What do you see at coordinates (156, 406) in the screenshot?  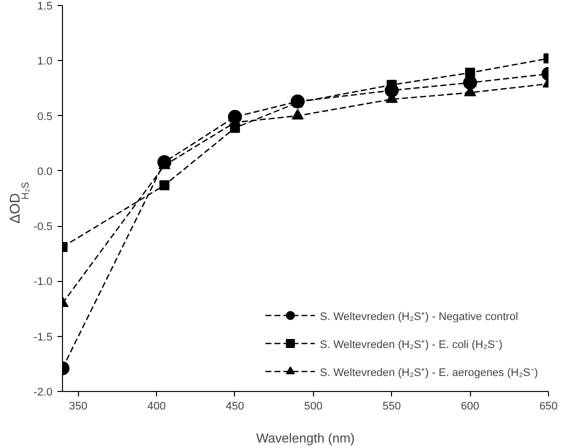 I see `x-tick-label: 400` at bounding box center [156, 406].